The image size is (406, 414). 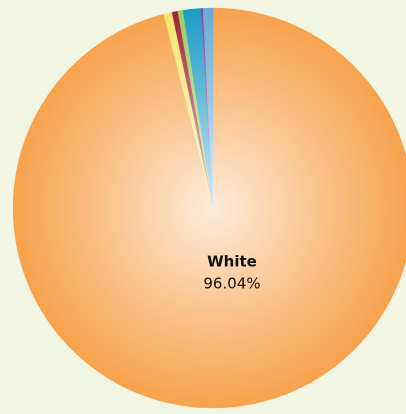 I want to click on slice-label: White, so click(x=232, y=262).